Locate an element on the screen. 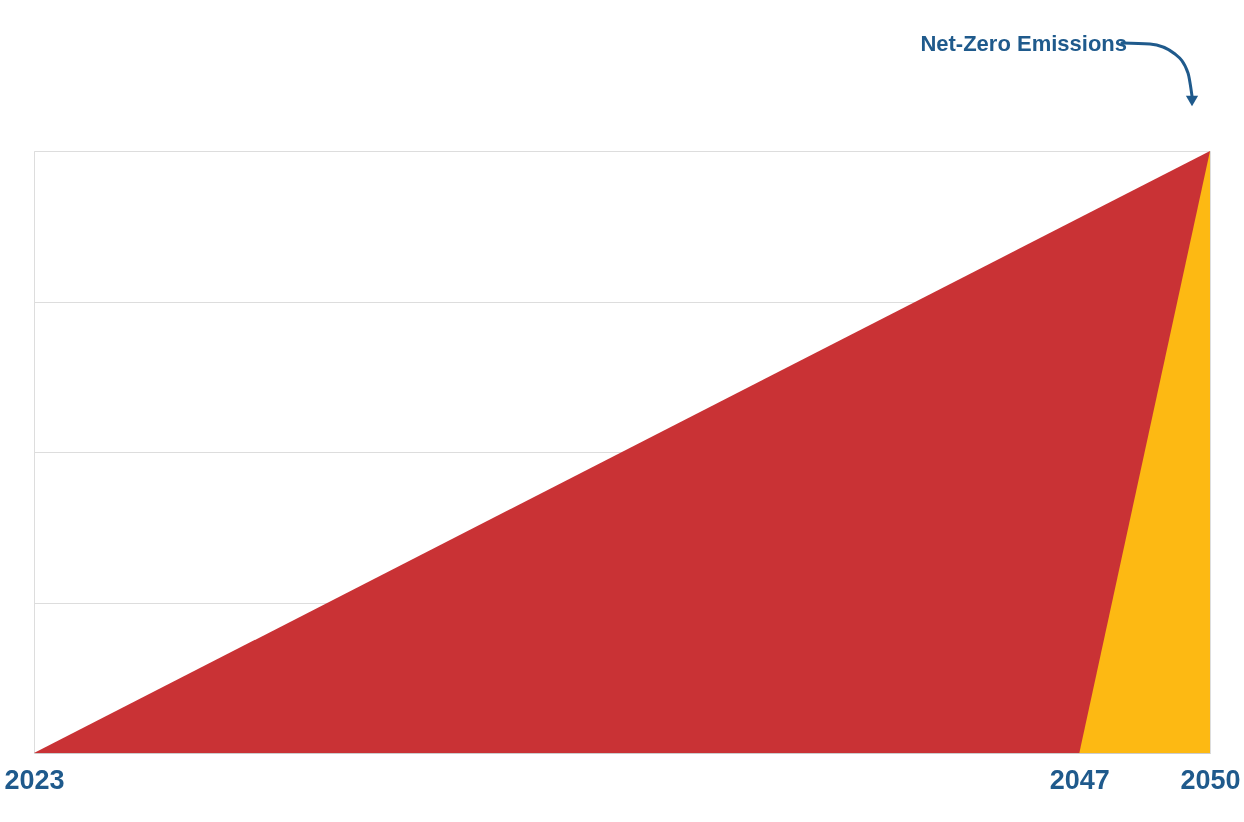 The height and width of the screenshot is (822, 1244). x-tick-label: 2047 is located at coordinates (1079, 779).